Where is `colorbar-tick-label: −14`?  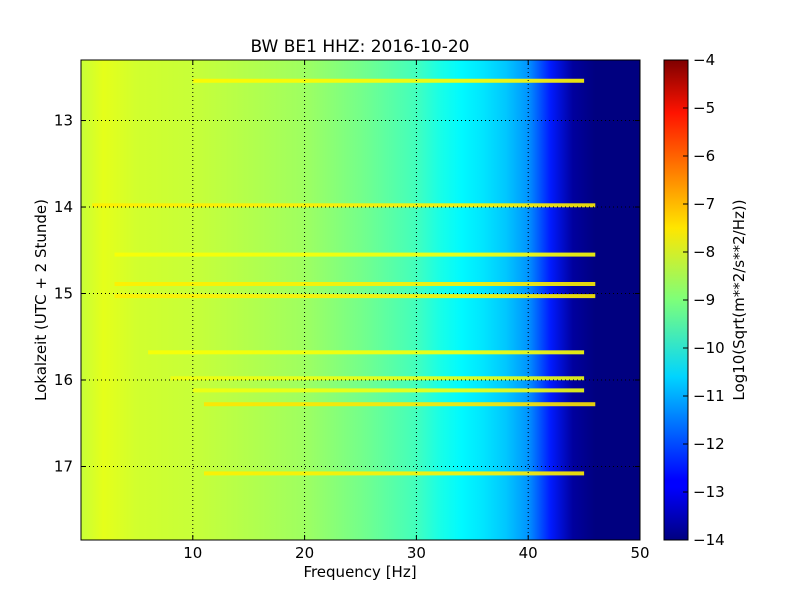
colorbar-tick-label: −14 is located at coordinates (709, 540).